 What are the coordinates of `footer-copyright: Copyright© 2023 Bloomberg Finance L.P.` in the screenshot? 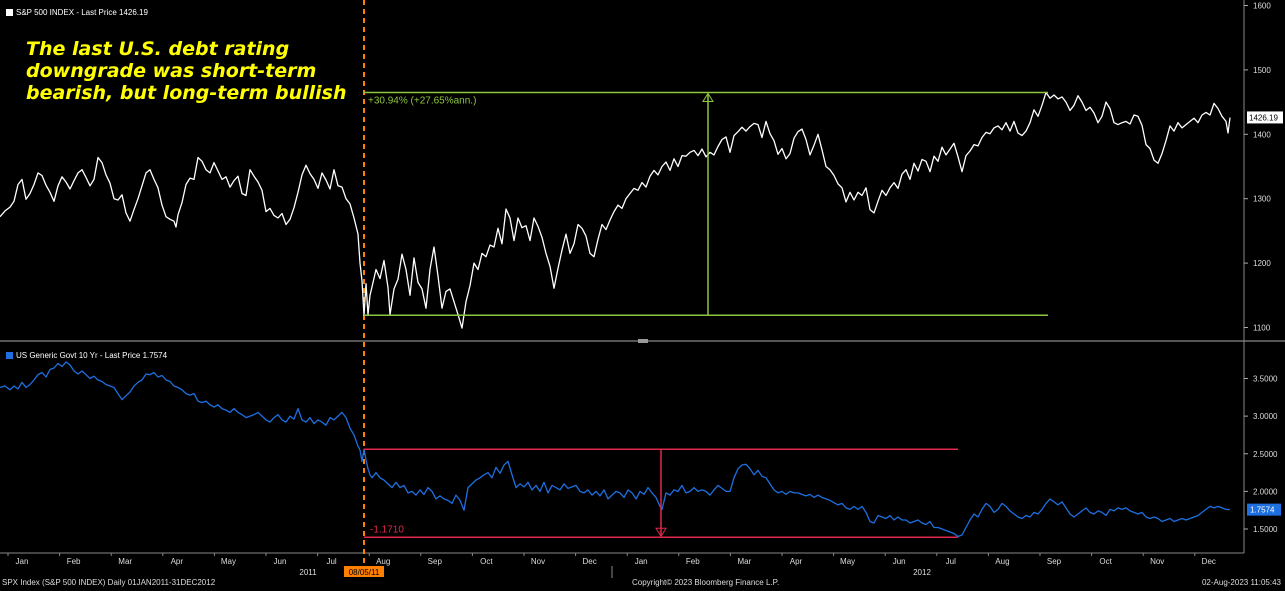 It's located at (706, 582).